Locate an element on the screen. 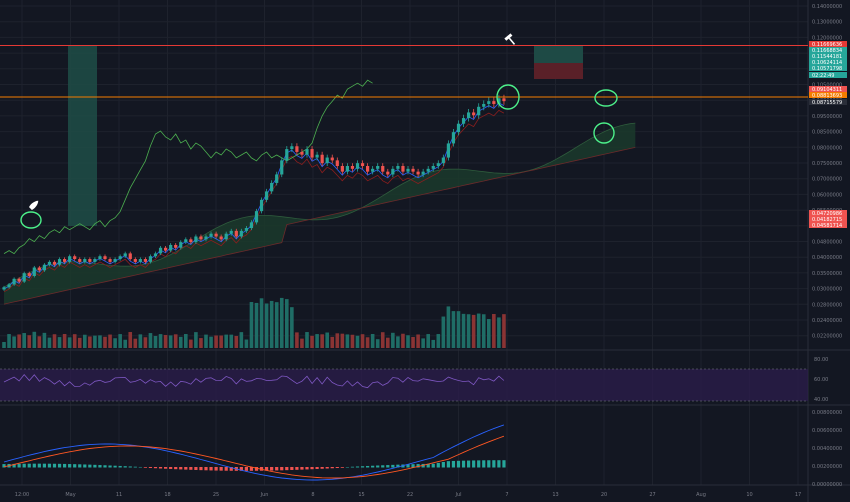  price-tag-label: 0.11544181 is located at coordinates (827, 57).